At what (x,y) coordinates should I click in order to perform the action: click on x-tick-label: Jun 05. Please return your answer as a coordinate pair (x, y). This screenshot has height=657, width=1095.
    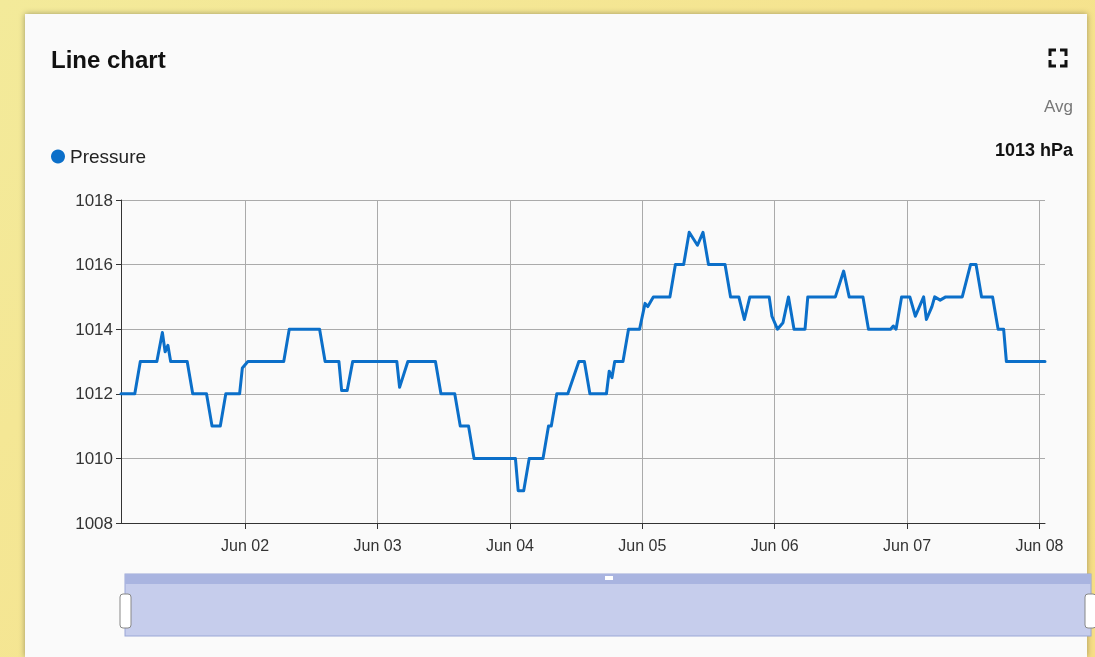
    Looking at the image, I should click on (642, 545).